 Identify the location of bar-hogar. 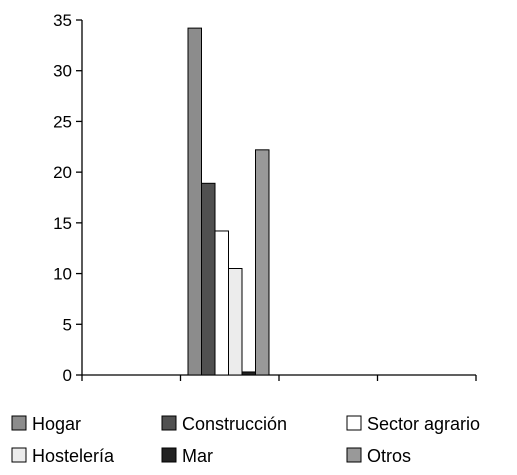
(194, 201).